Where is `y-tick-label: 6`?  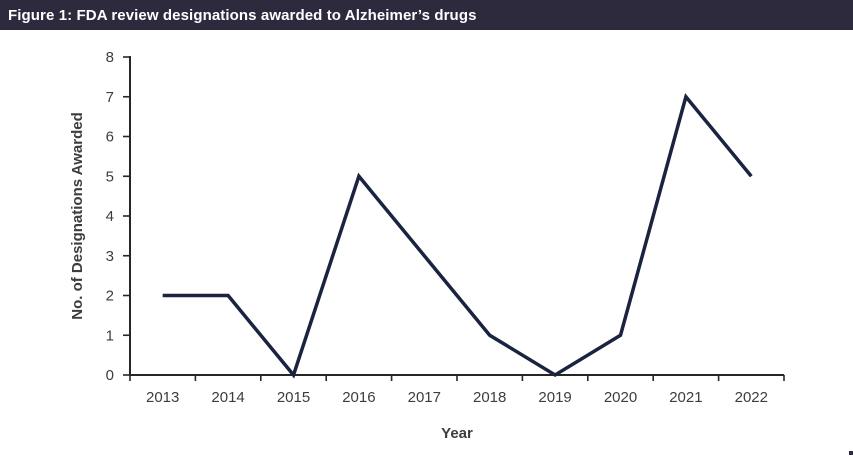
y-tick-label: 6 is located at coordinates (110, 137).